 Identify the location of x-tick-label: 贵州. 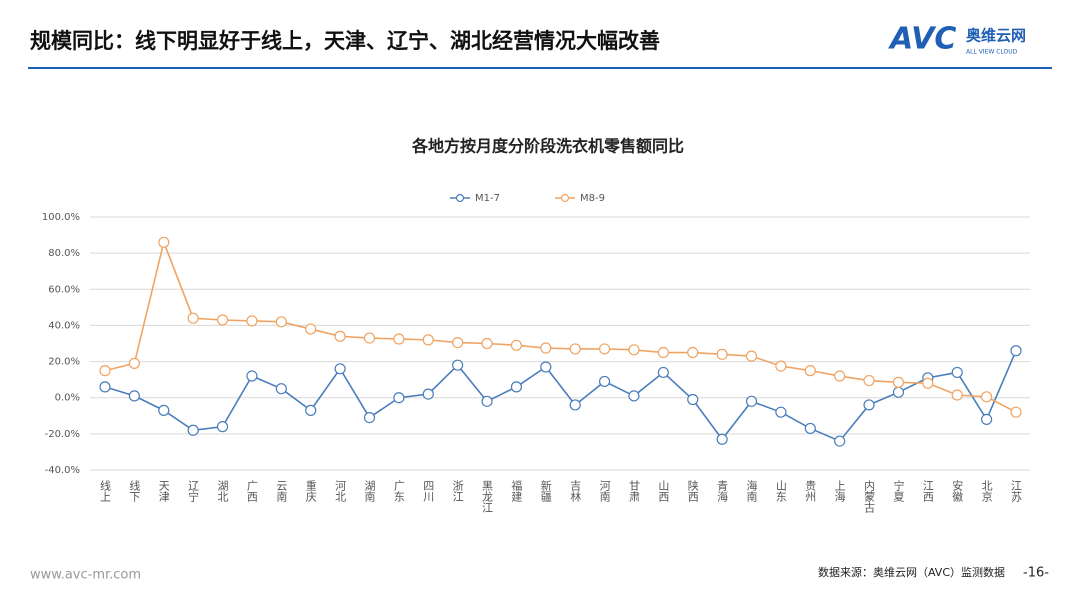
(810, 491).